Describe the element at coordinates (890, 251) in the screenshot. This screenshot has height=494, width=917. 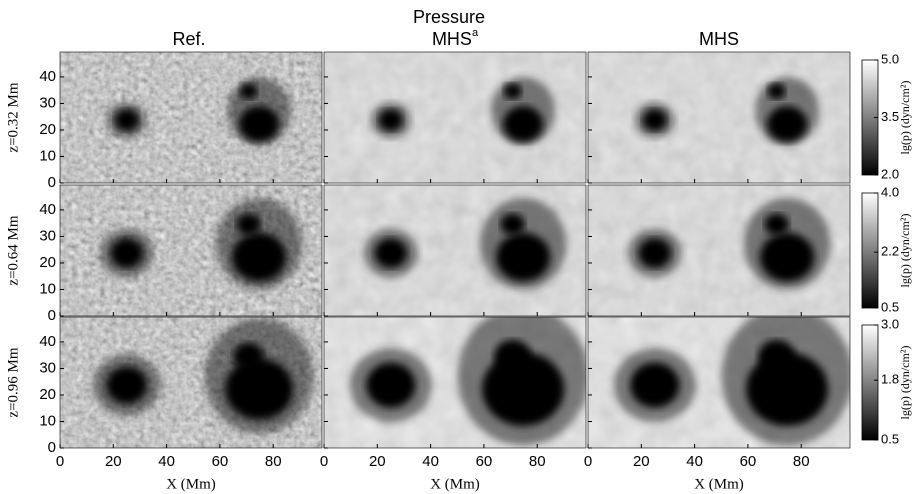
I see `colorbar-tick-label: 2.2` at that location.